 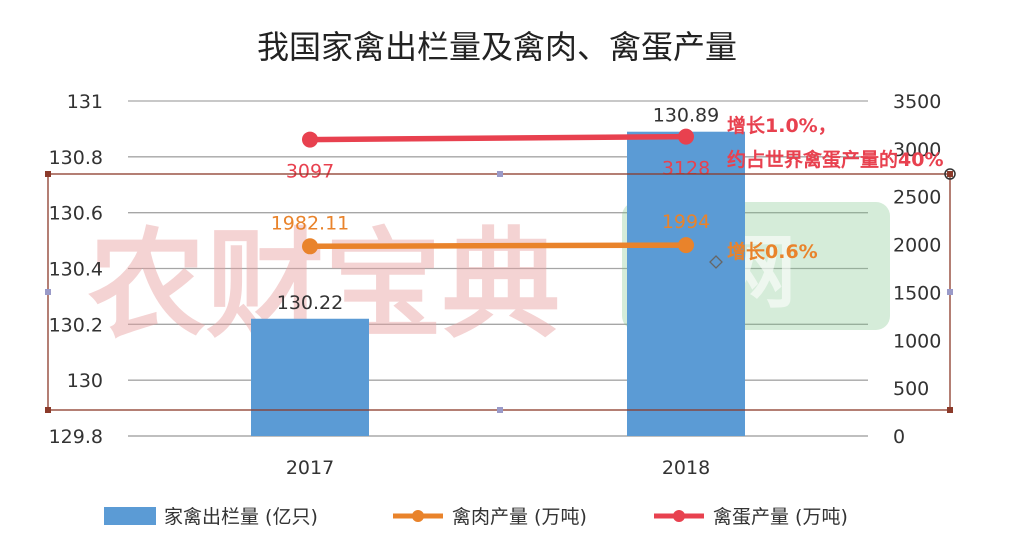 I want to click on right-tick-label: 0, so click(x=899, y=437).